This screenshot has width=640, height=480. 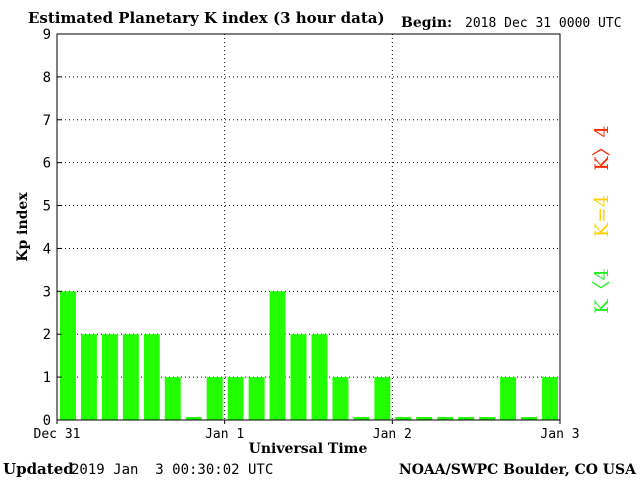 I want to click on y-tick-label: 4, so click(x=47, y=249).